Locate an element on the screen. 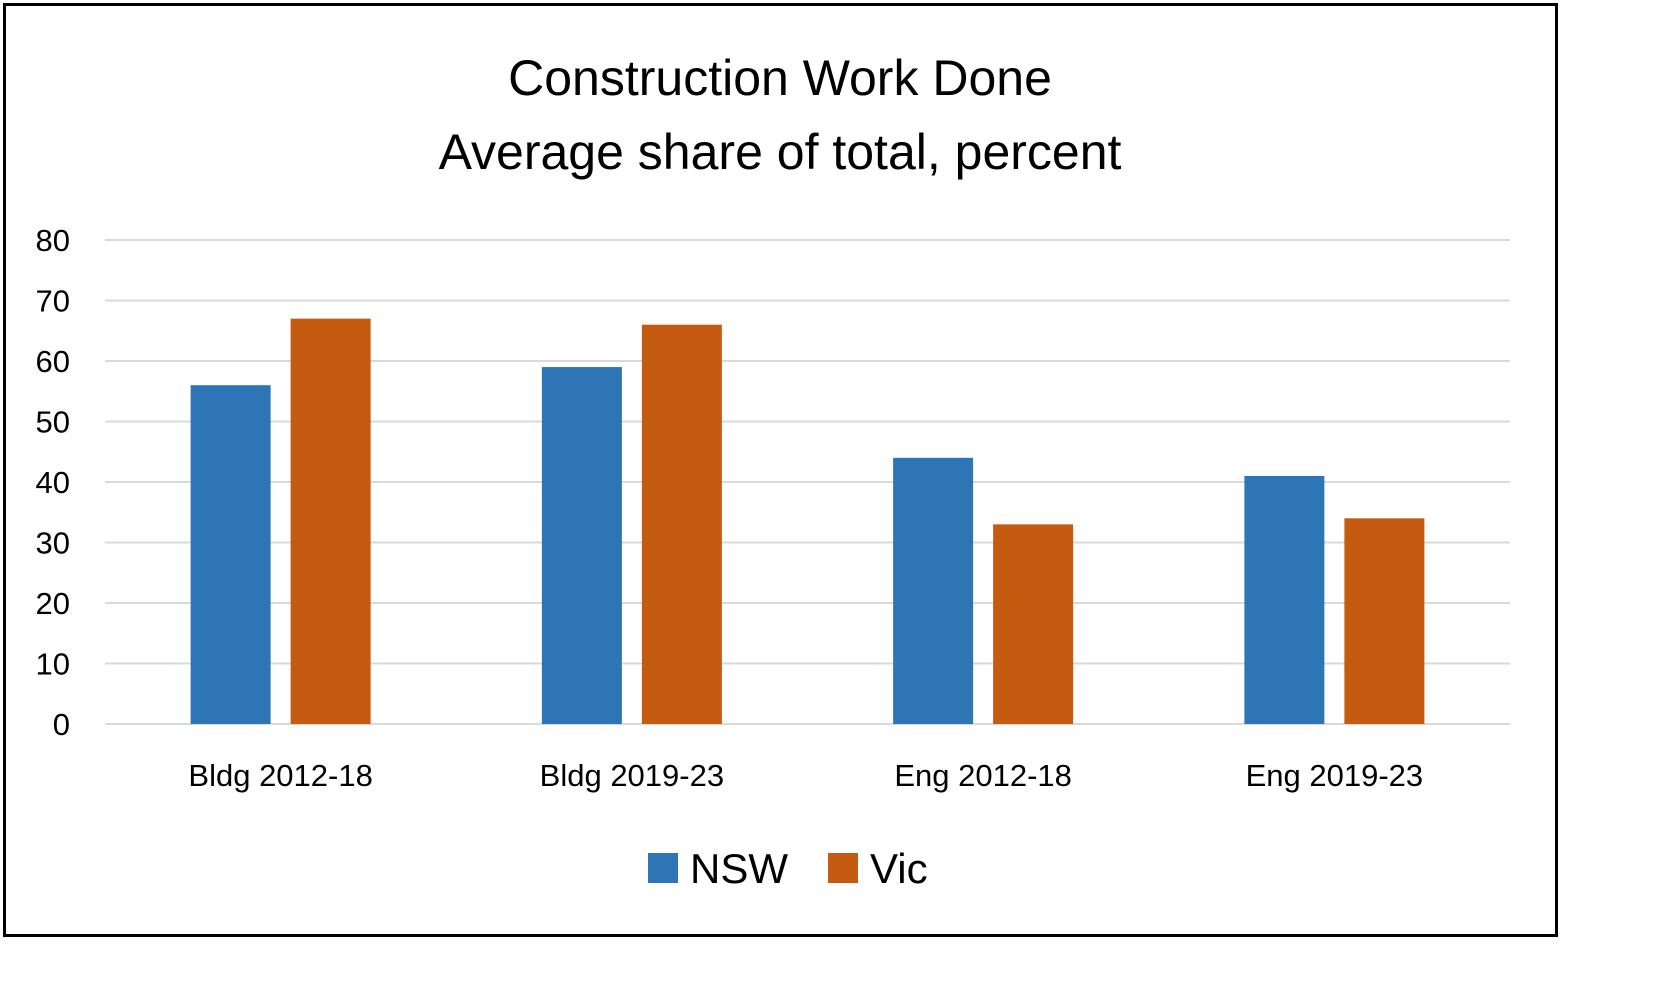  chart-subtitle: Average share of total, percent is located at coordinates (780, 152).